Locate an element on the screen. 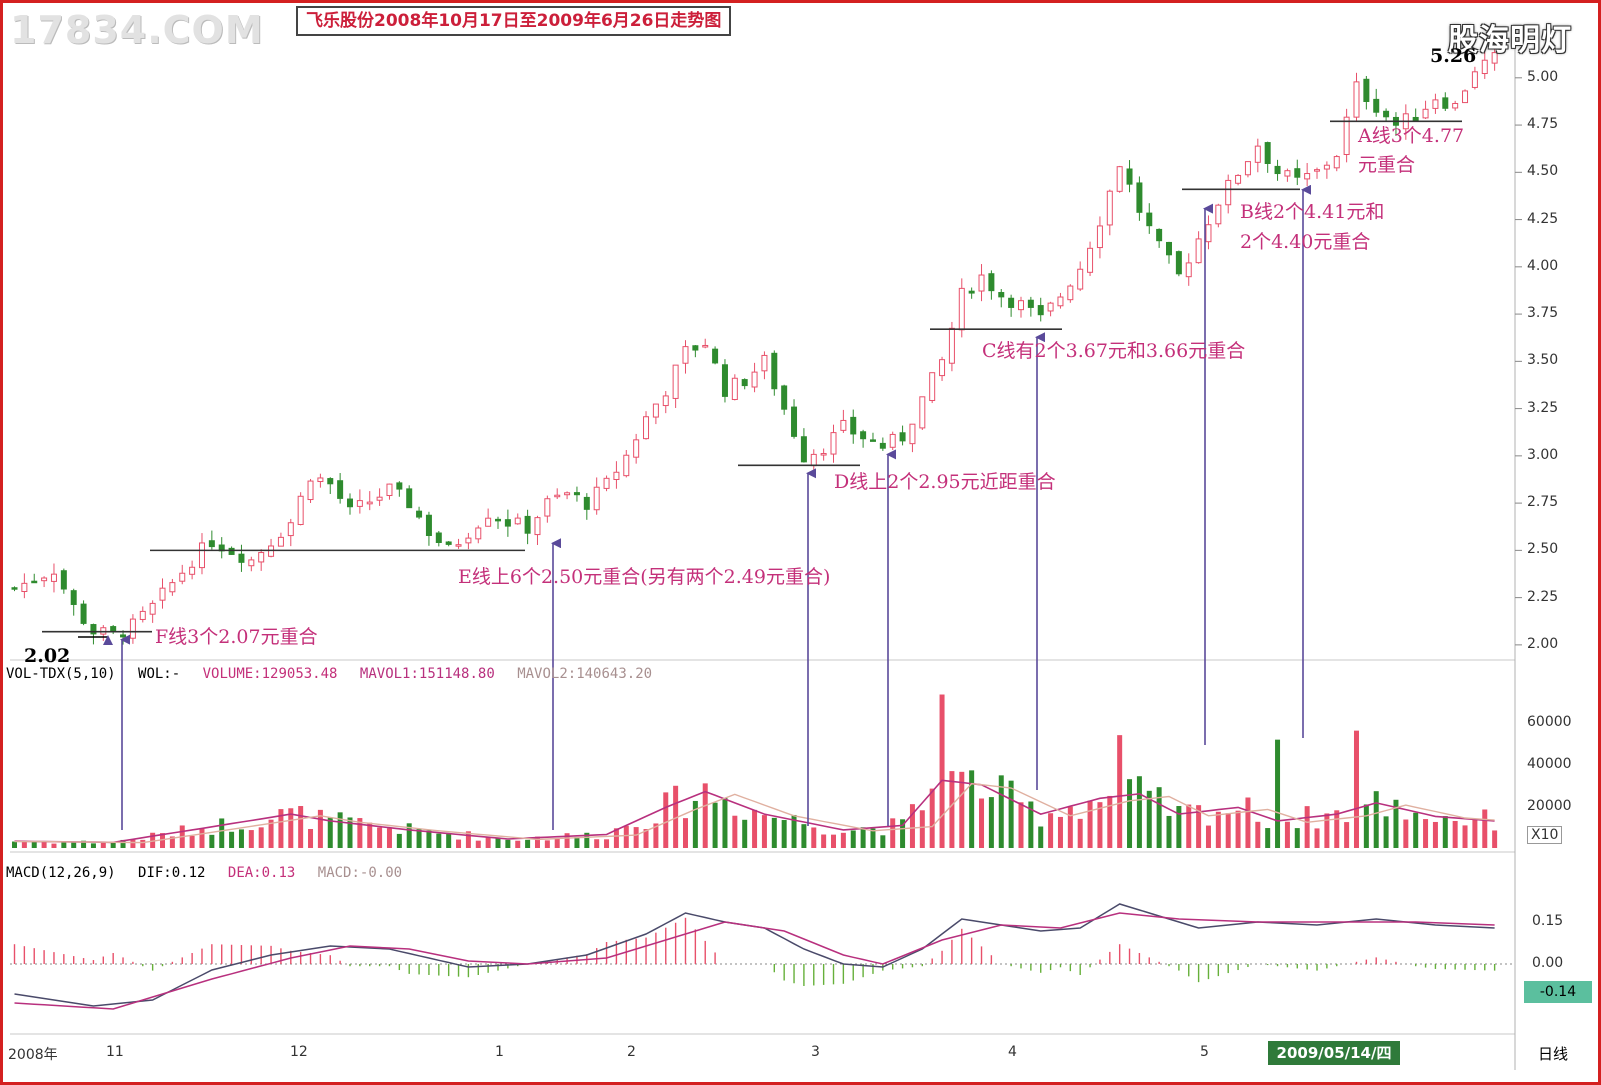 This screenshot has height=1085, width=1601. low-price-label: 2.02 is located at coordinates (47, 656).